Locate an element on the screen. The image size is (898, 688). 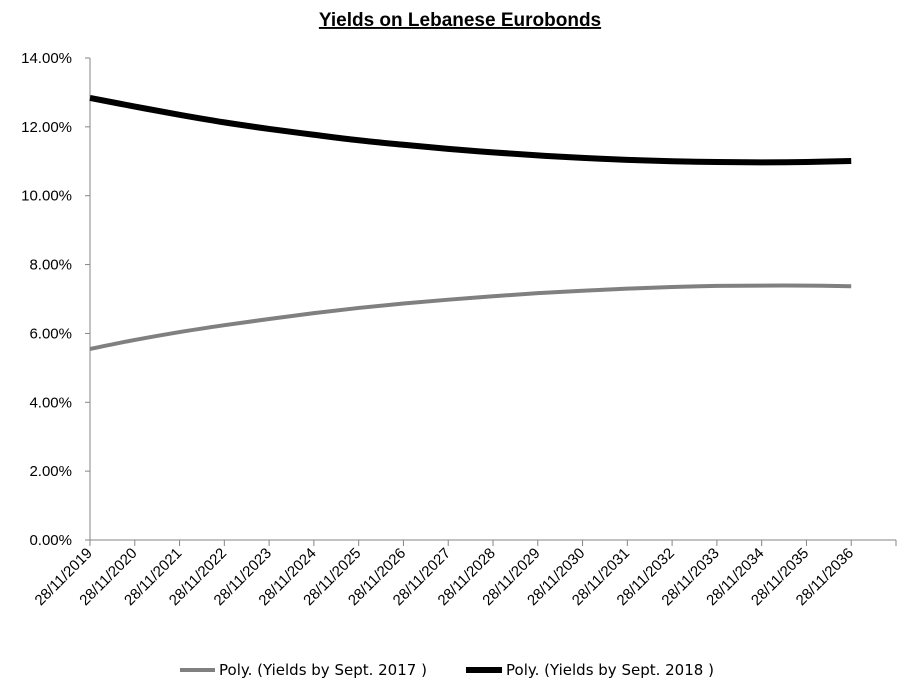
y-tick-label: 0.00% is located at coordinates (50, 540).